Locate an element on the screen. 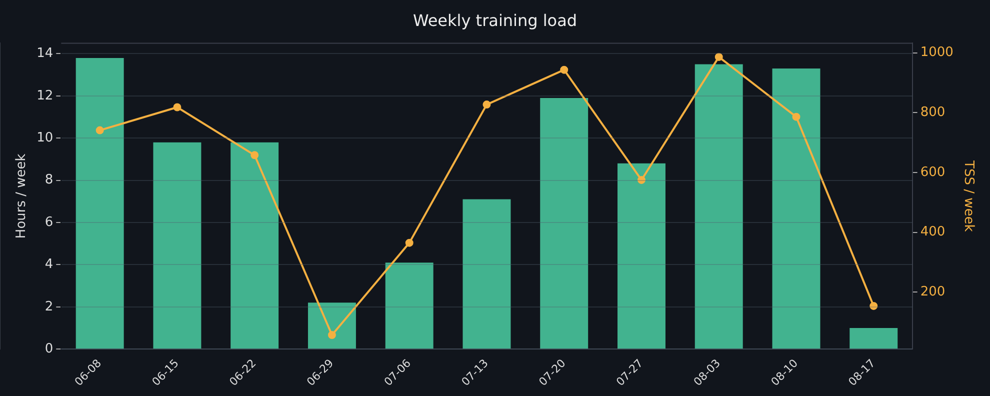 The image size is (990, 396). y-tick-label: 10 is located at coordinates (45, 138).